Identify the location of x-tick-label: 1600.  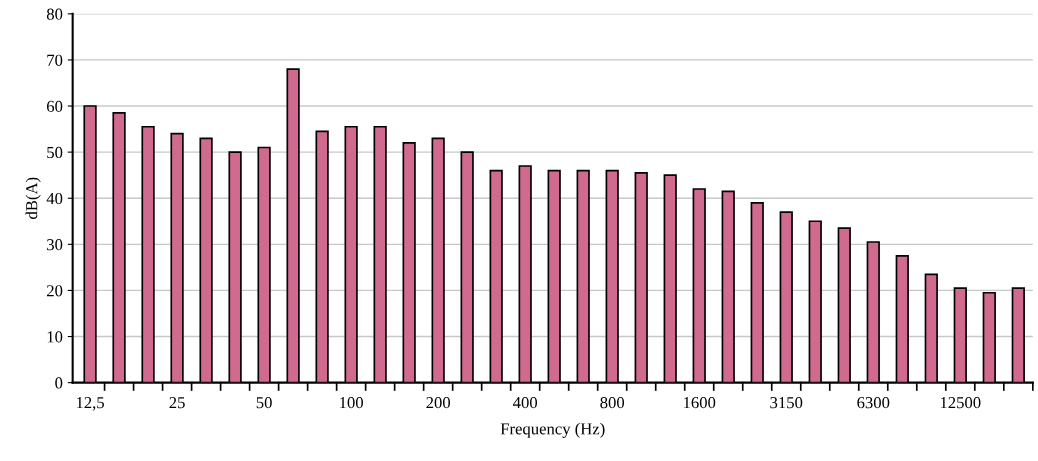
(700, 403).